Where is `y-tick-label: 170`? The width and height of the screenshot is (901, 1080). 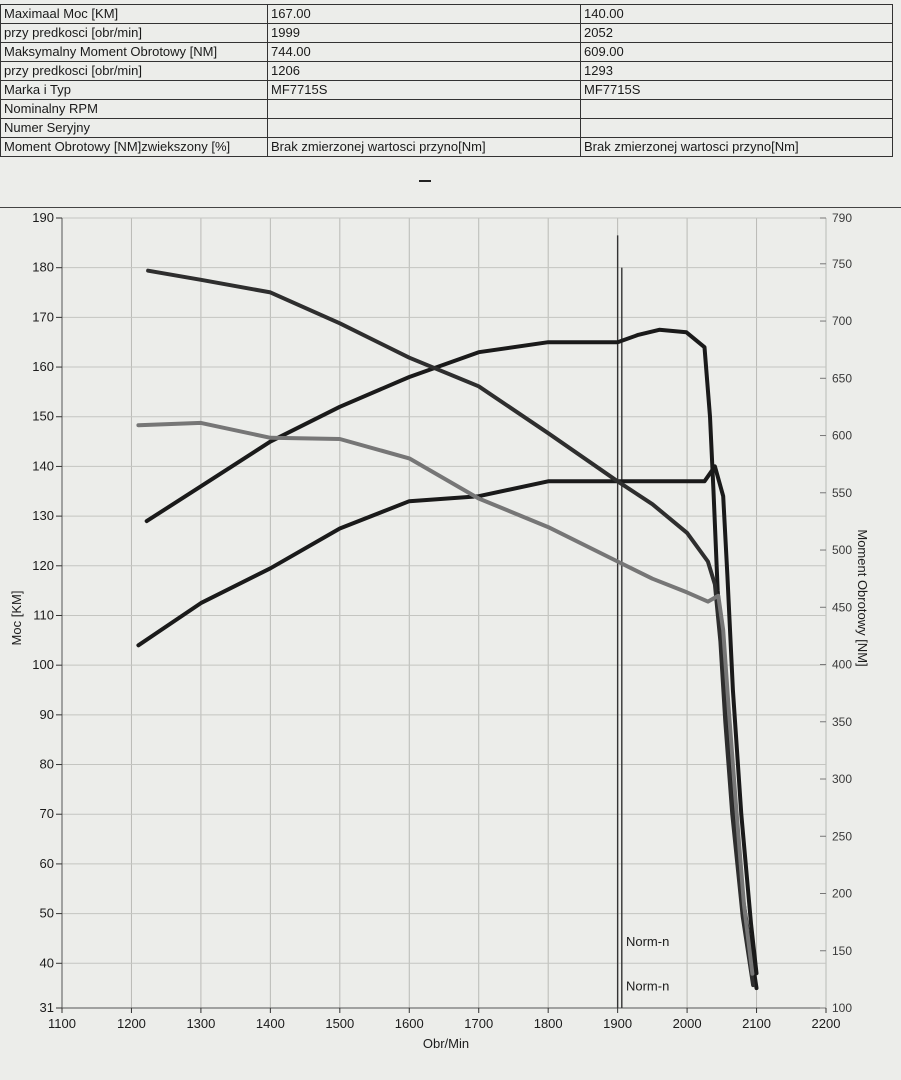 y-tick-label: 170 is located at coordinates (43, 316).